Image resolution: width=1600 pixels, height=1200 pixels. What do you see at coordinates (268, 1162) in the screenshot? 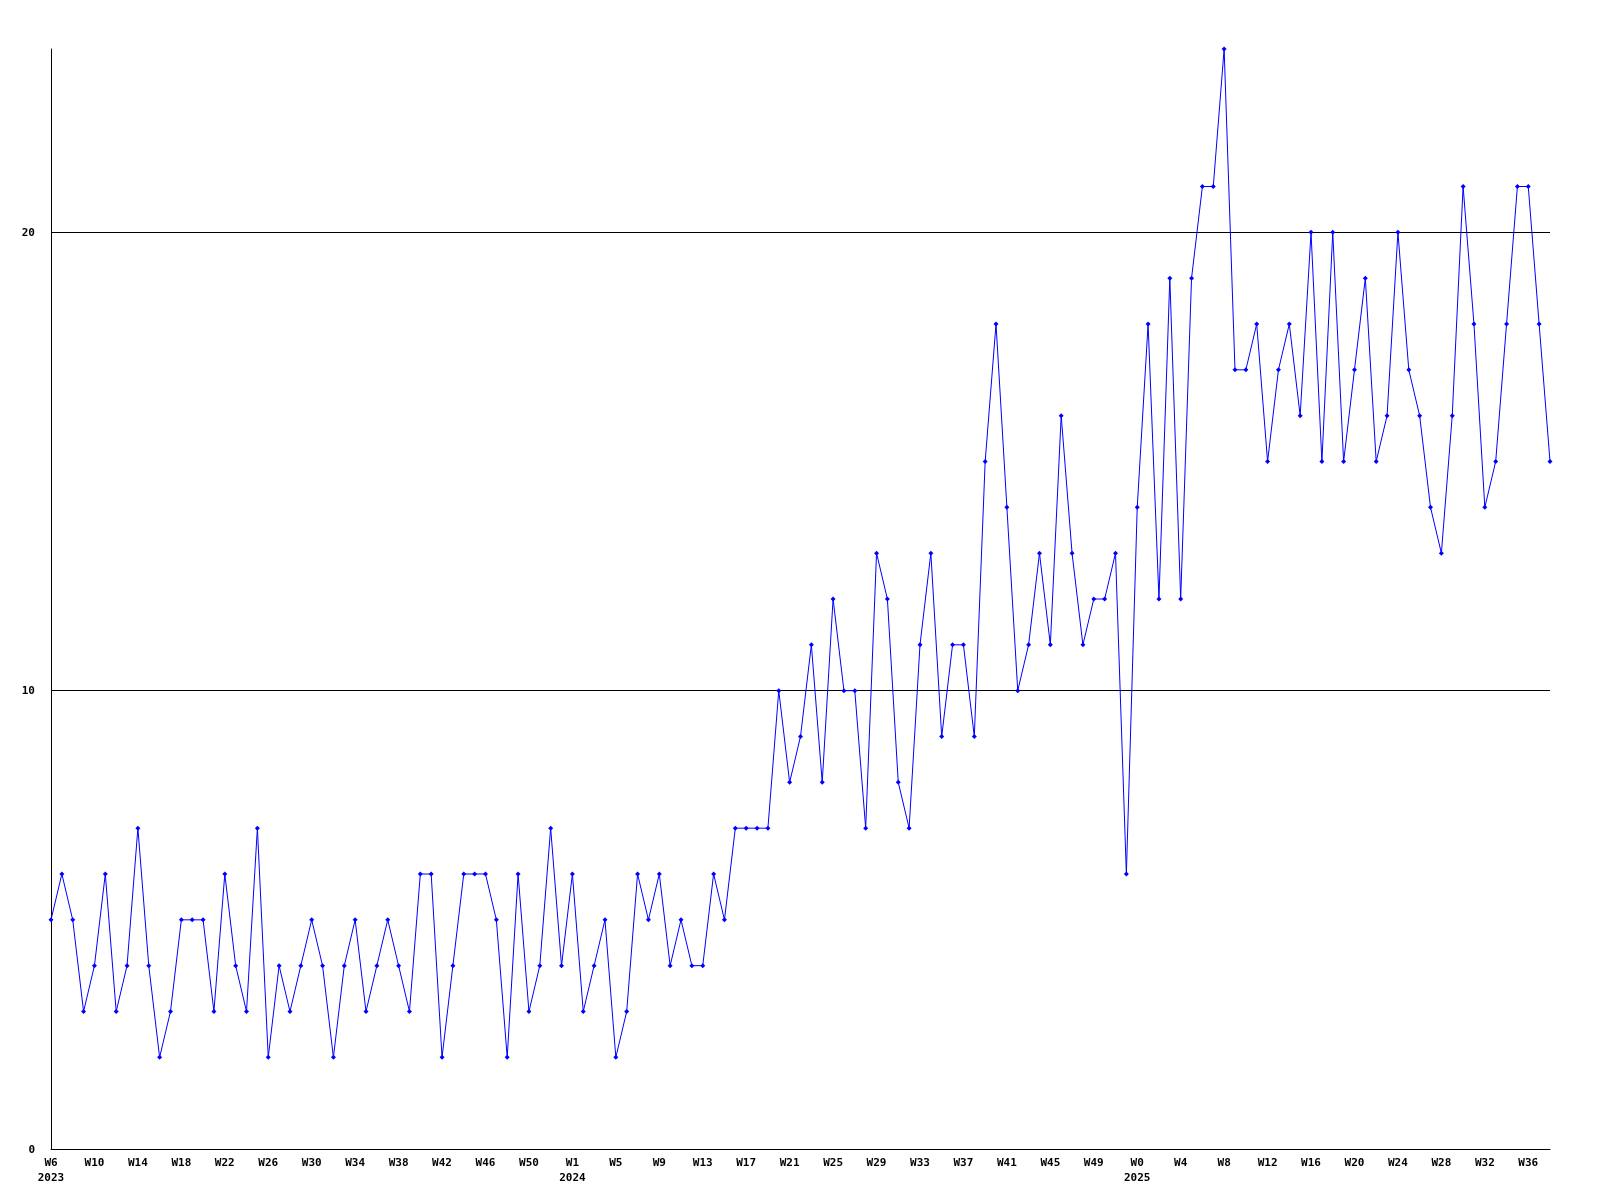
I see `x-tick-label: W26` at bounding box center [268, 1162].